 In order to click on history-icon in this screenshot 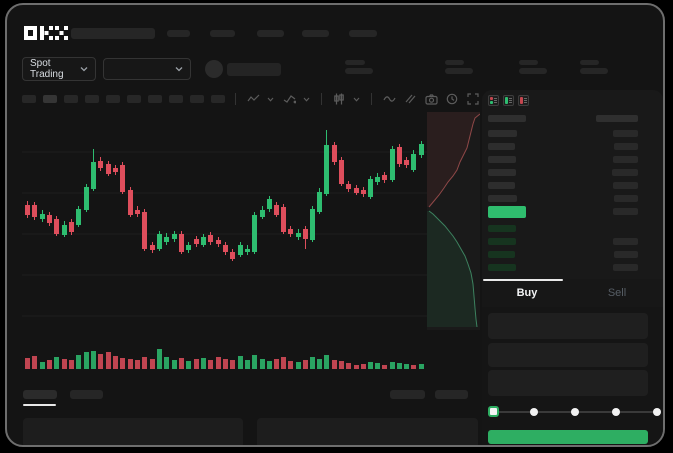, I will do `click(452, 99)`.